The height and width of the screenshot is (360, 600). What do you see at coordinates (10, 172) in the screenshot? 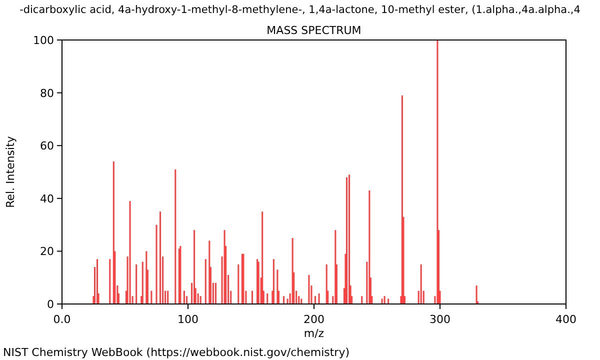
I see `y-axis-title: Rel. Intensity` at bounding box center [10, 172].